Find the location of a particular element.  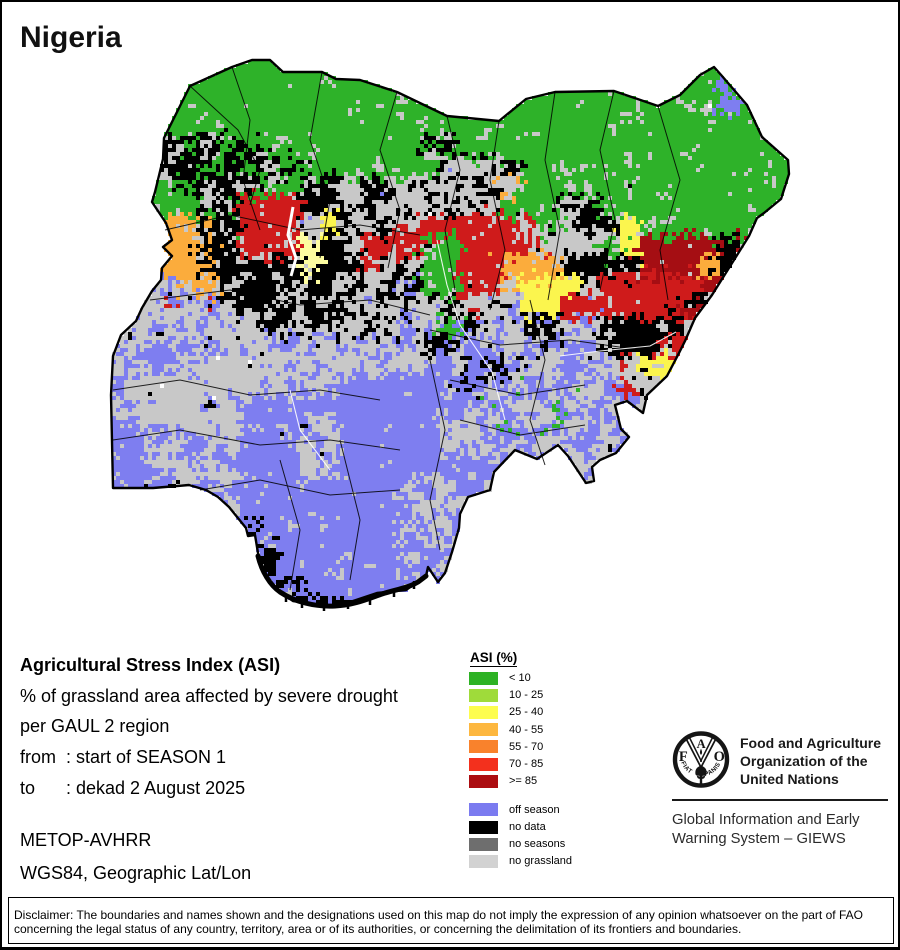

svg-text: F is located at coordinates (683, 757).